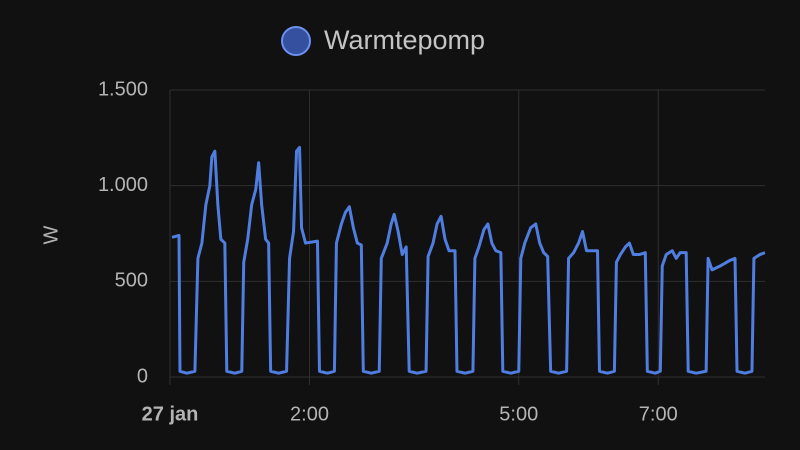  Describe the element at coordinates (309, 414) in the screenshot. I see `x-tick-label: 2:00` at that location.